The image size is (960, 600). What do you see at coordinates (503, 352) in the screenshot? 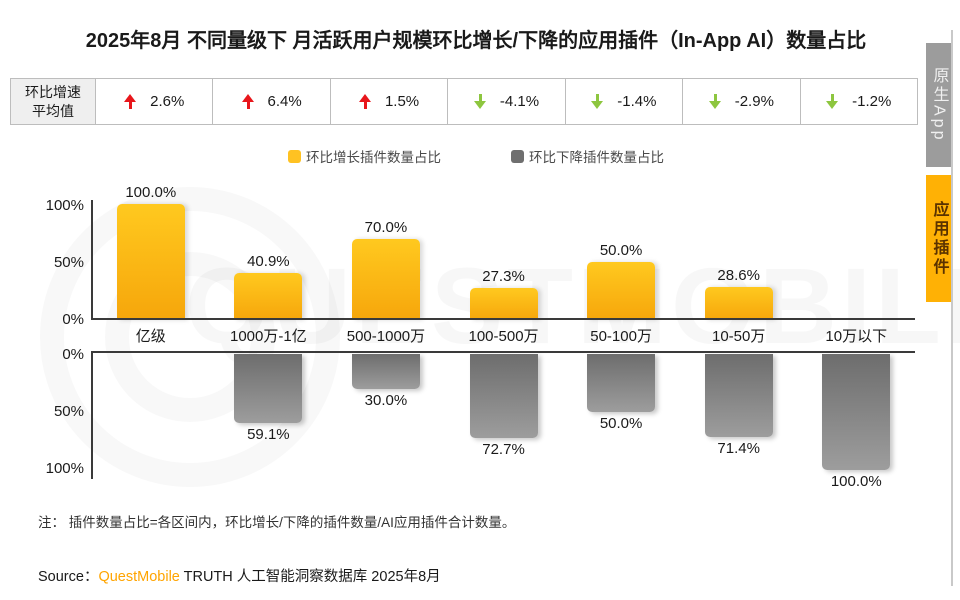
I see `down-chart-baseline` at bounding box center [503, 352].